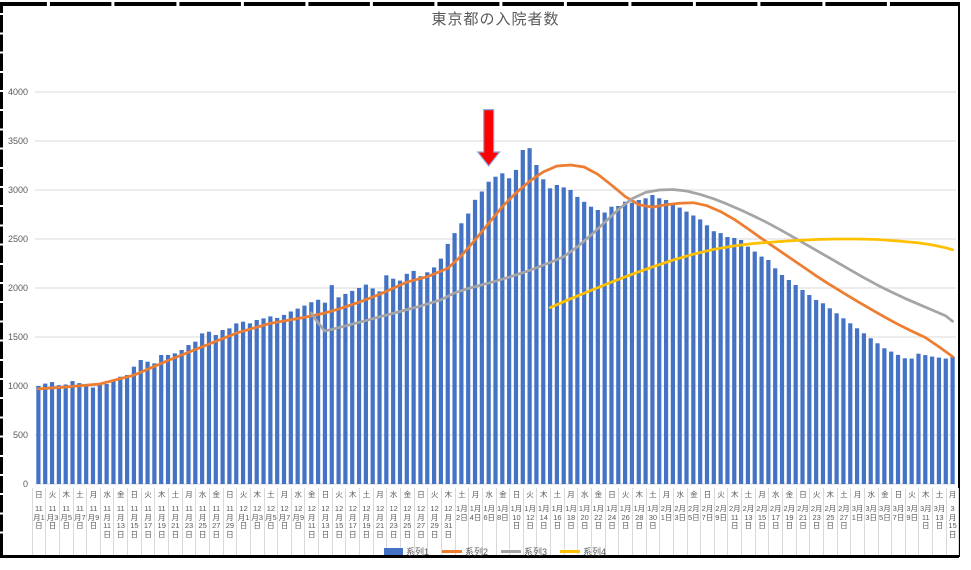  I want to click on legend-item-series3: 系列3, so click(524, 551).